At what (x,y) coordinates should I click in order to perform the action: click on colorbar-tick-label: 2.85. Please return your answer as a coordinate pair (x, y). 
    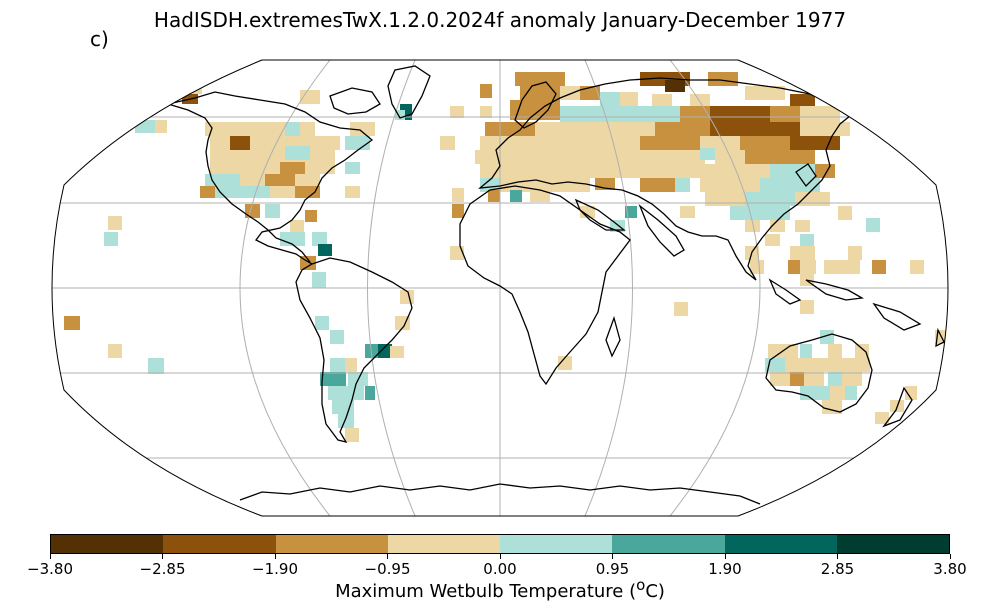
    Looking at the image, I should click on (837, 569).